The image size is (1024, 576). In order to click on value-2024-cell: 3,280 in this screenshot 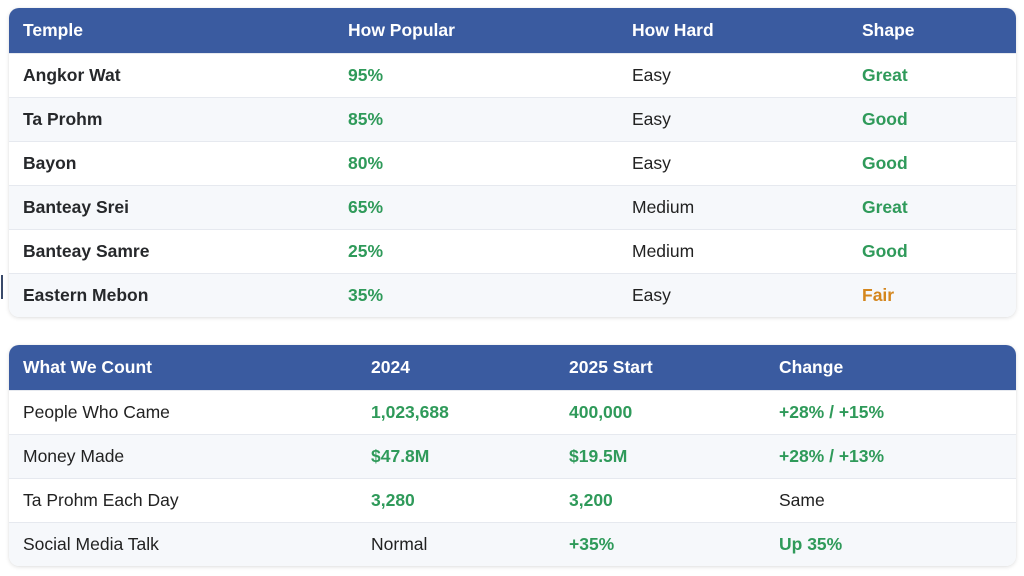, I will do `click(456, 499)`.